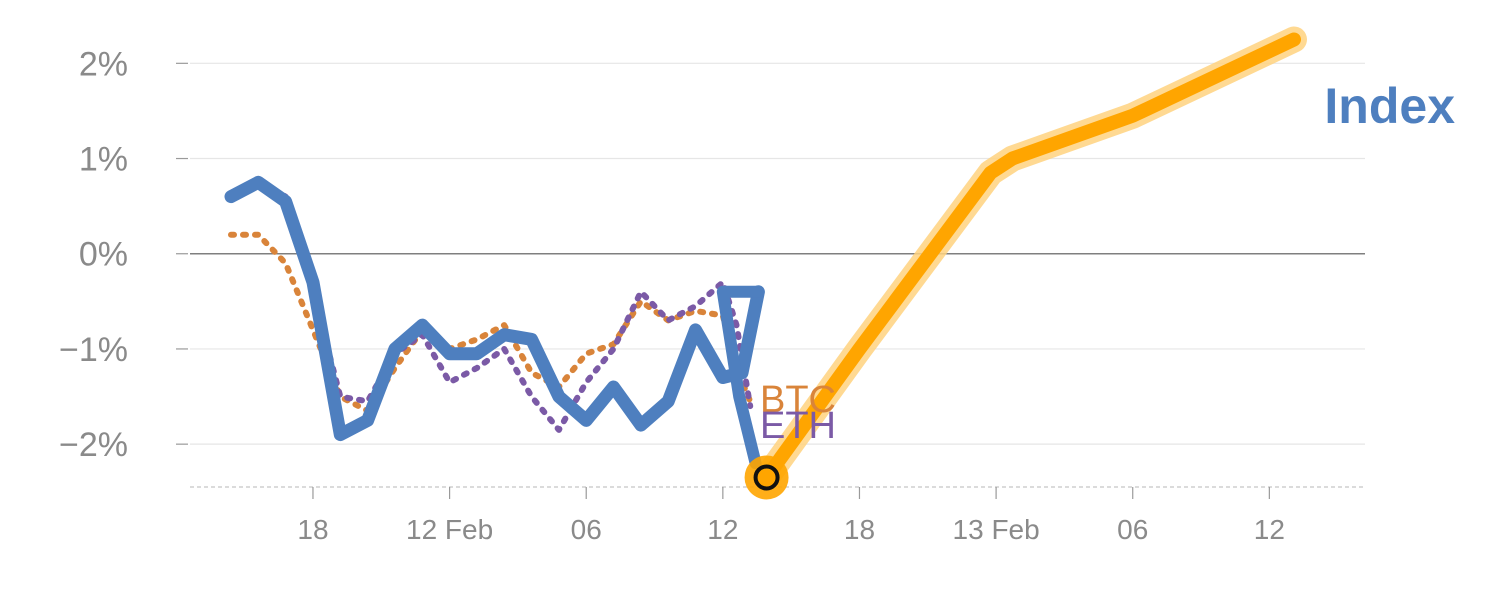  What do you see at coordinates (1132, 529) in the screenshot?
I see `x-tick-label-6: 06` at bounding box center [1132, 529].